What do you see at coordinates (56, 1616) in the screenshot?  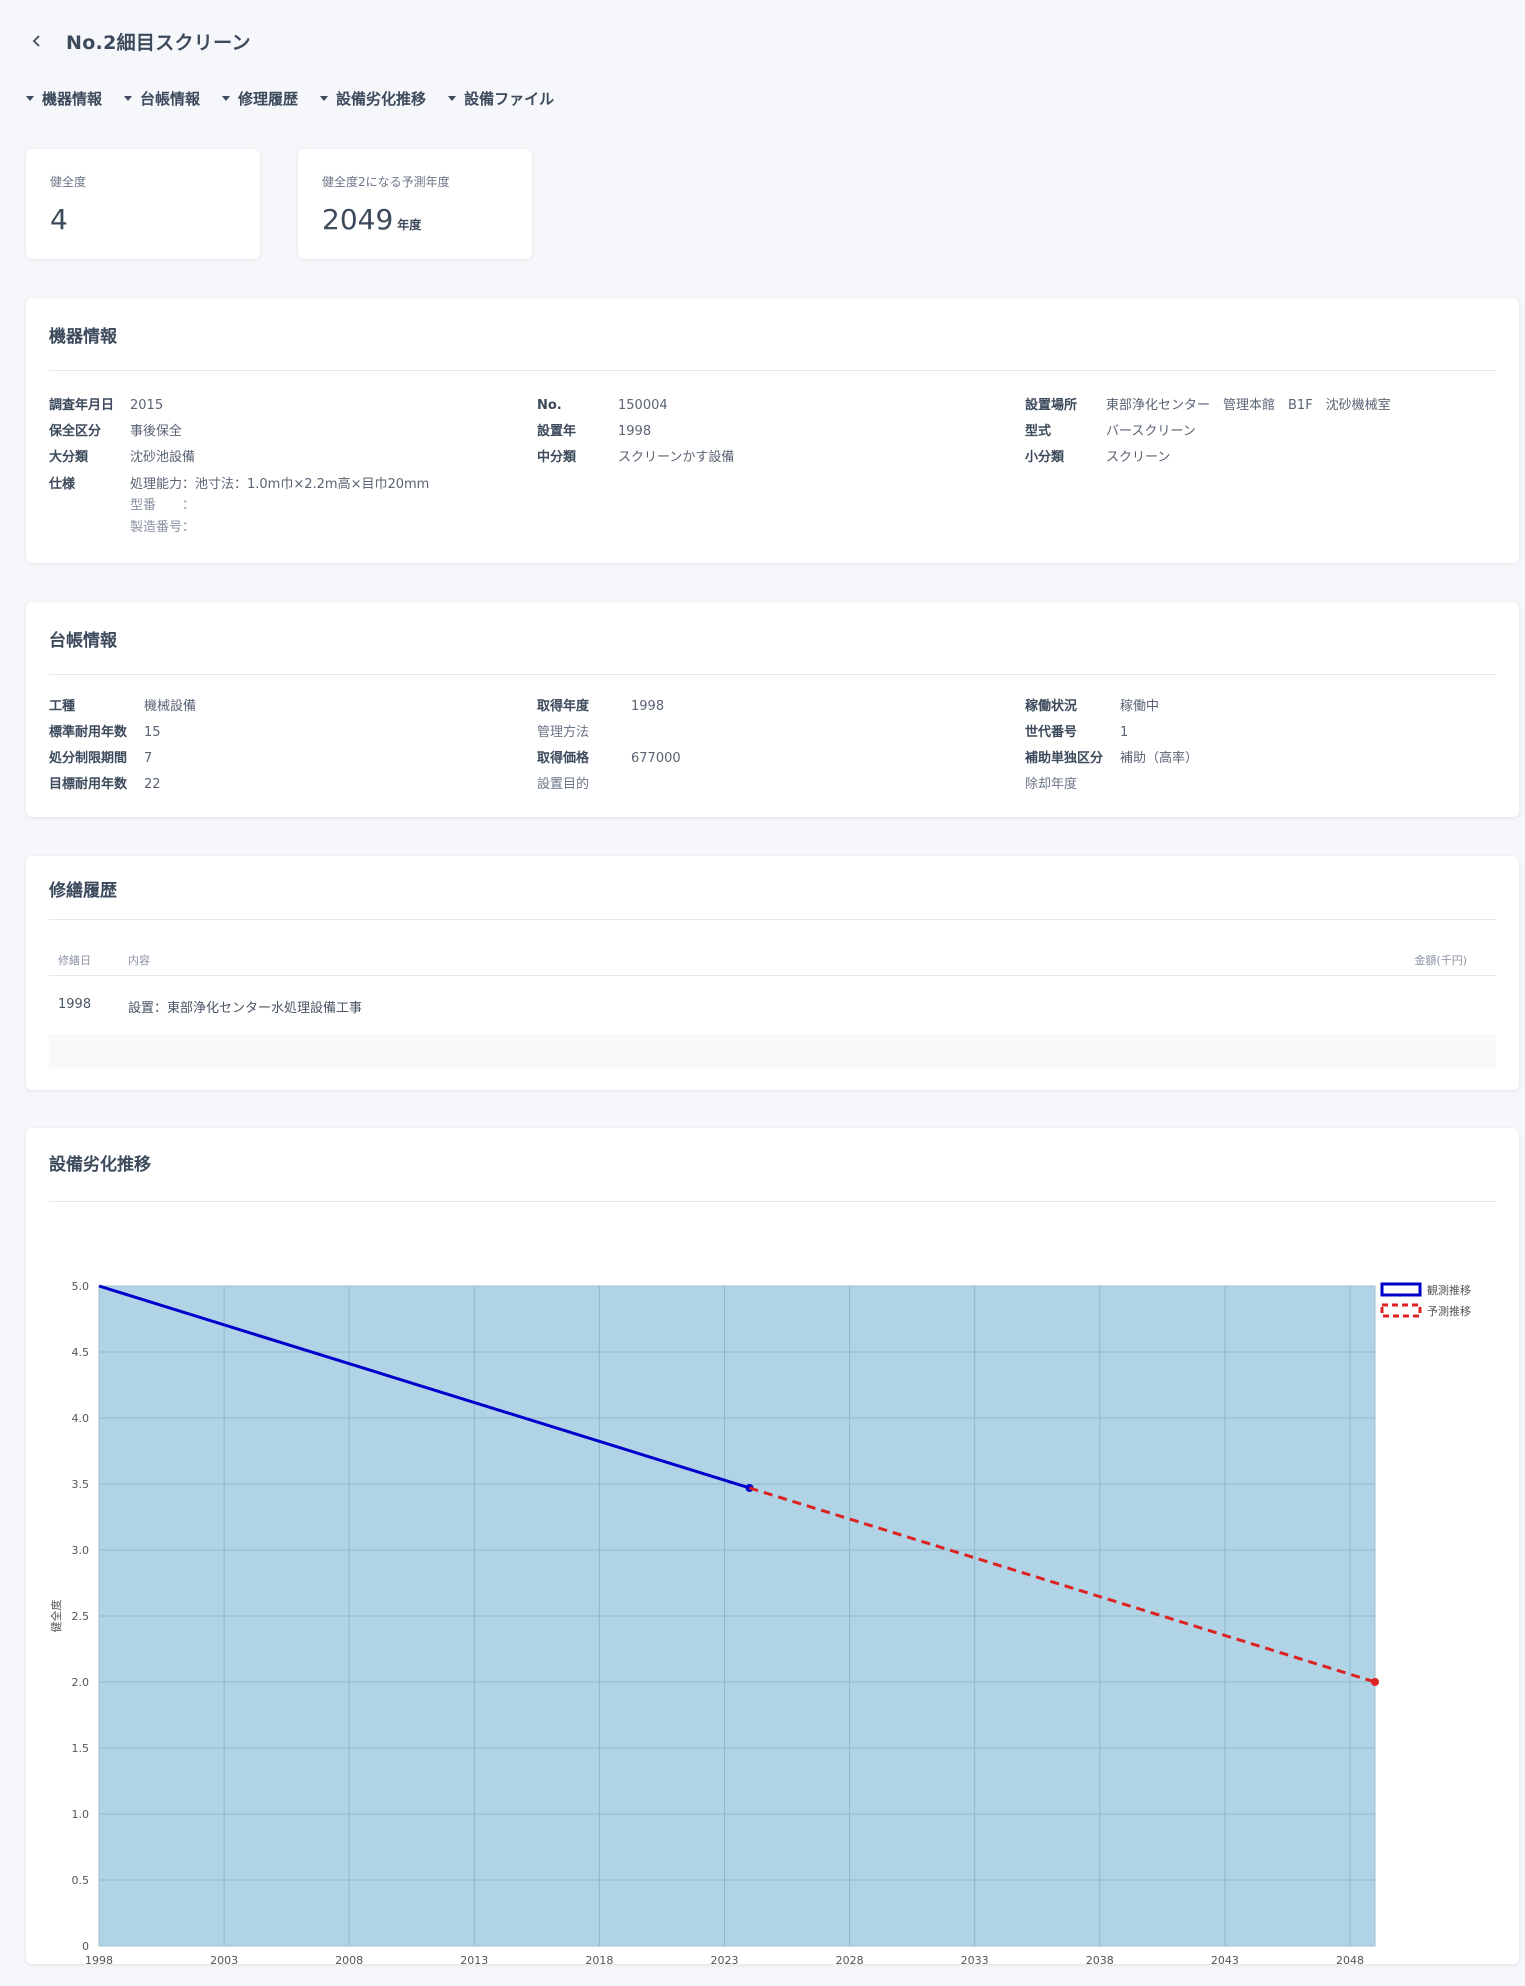 I see `y-axis-label: 健全度` at bounding box center [56, 1616].